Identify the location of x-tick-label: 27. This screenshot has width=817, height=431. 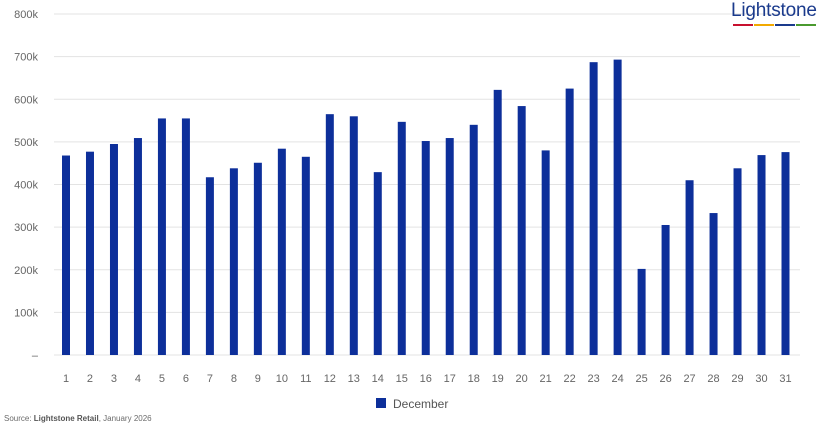
(689, 379).